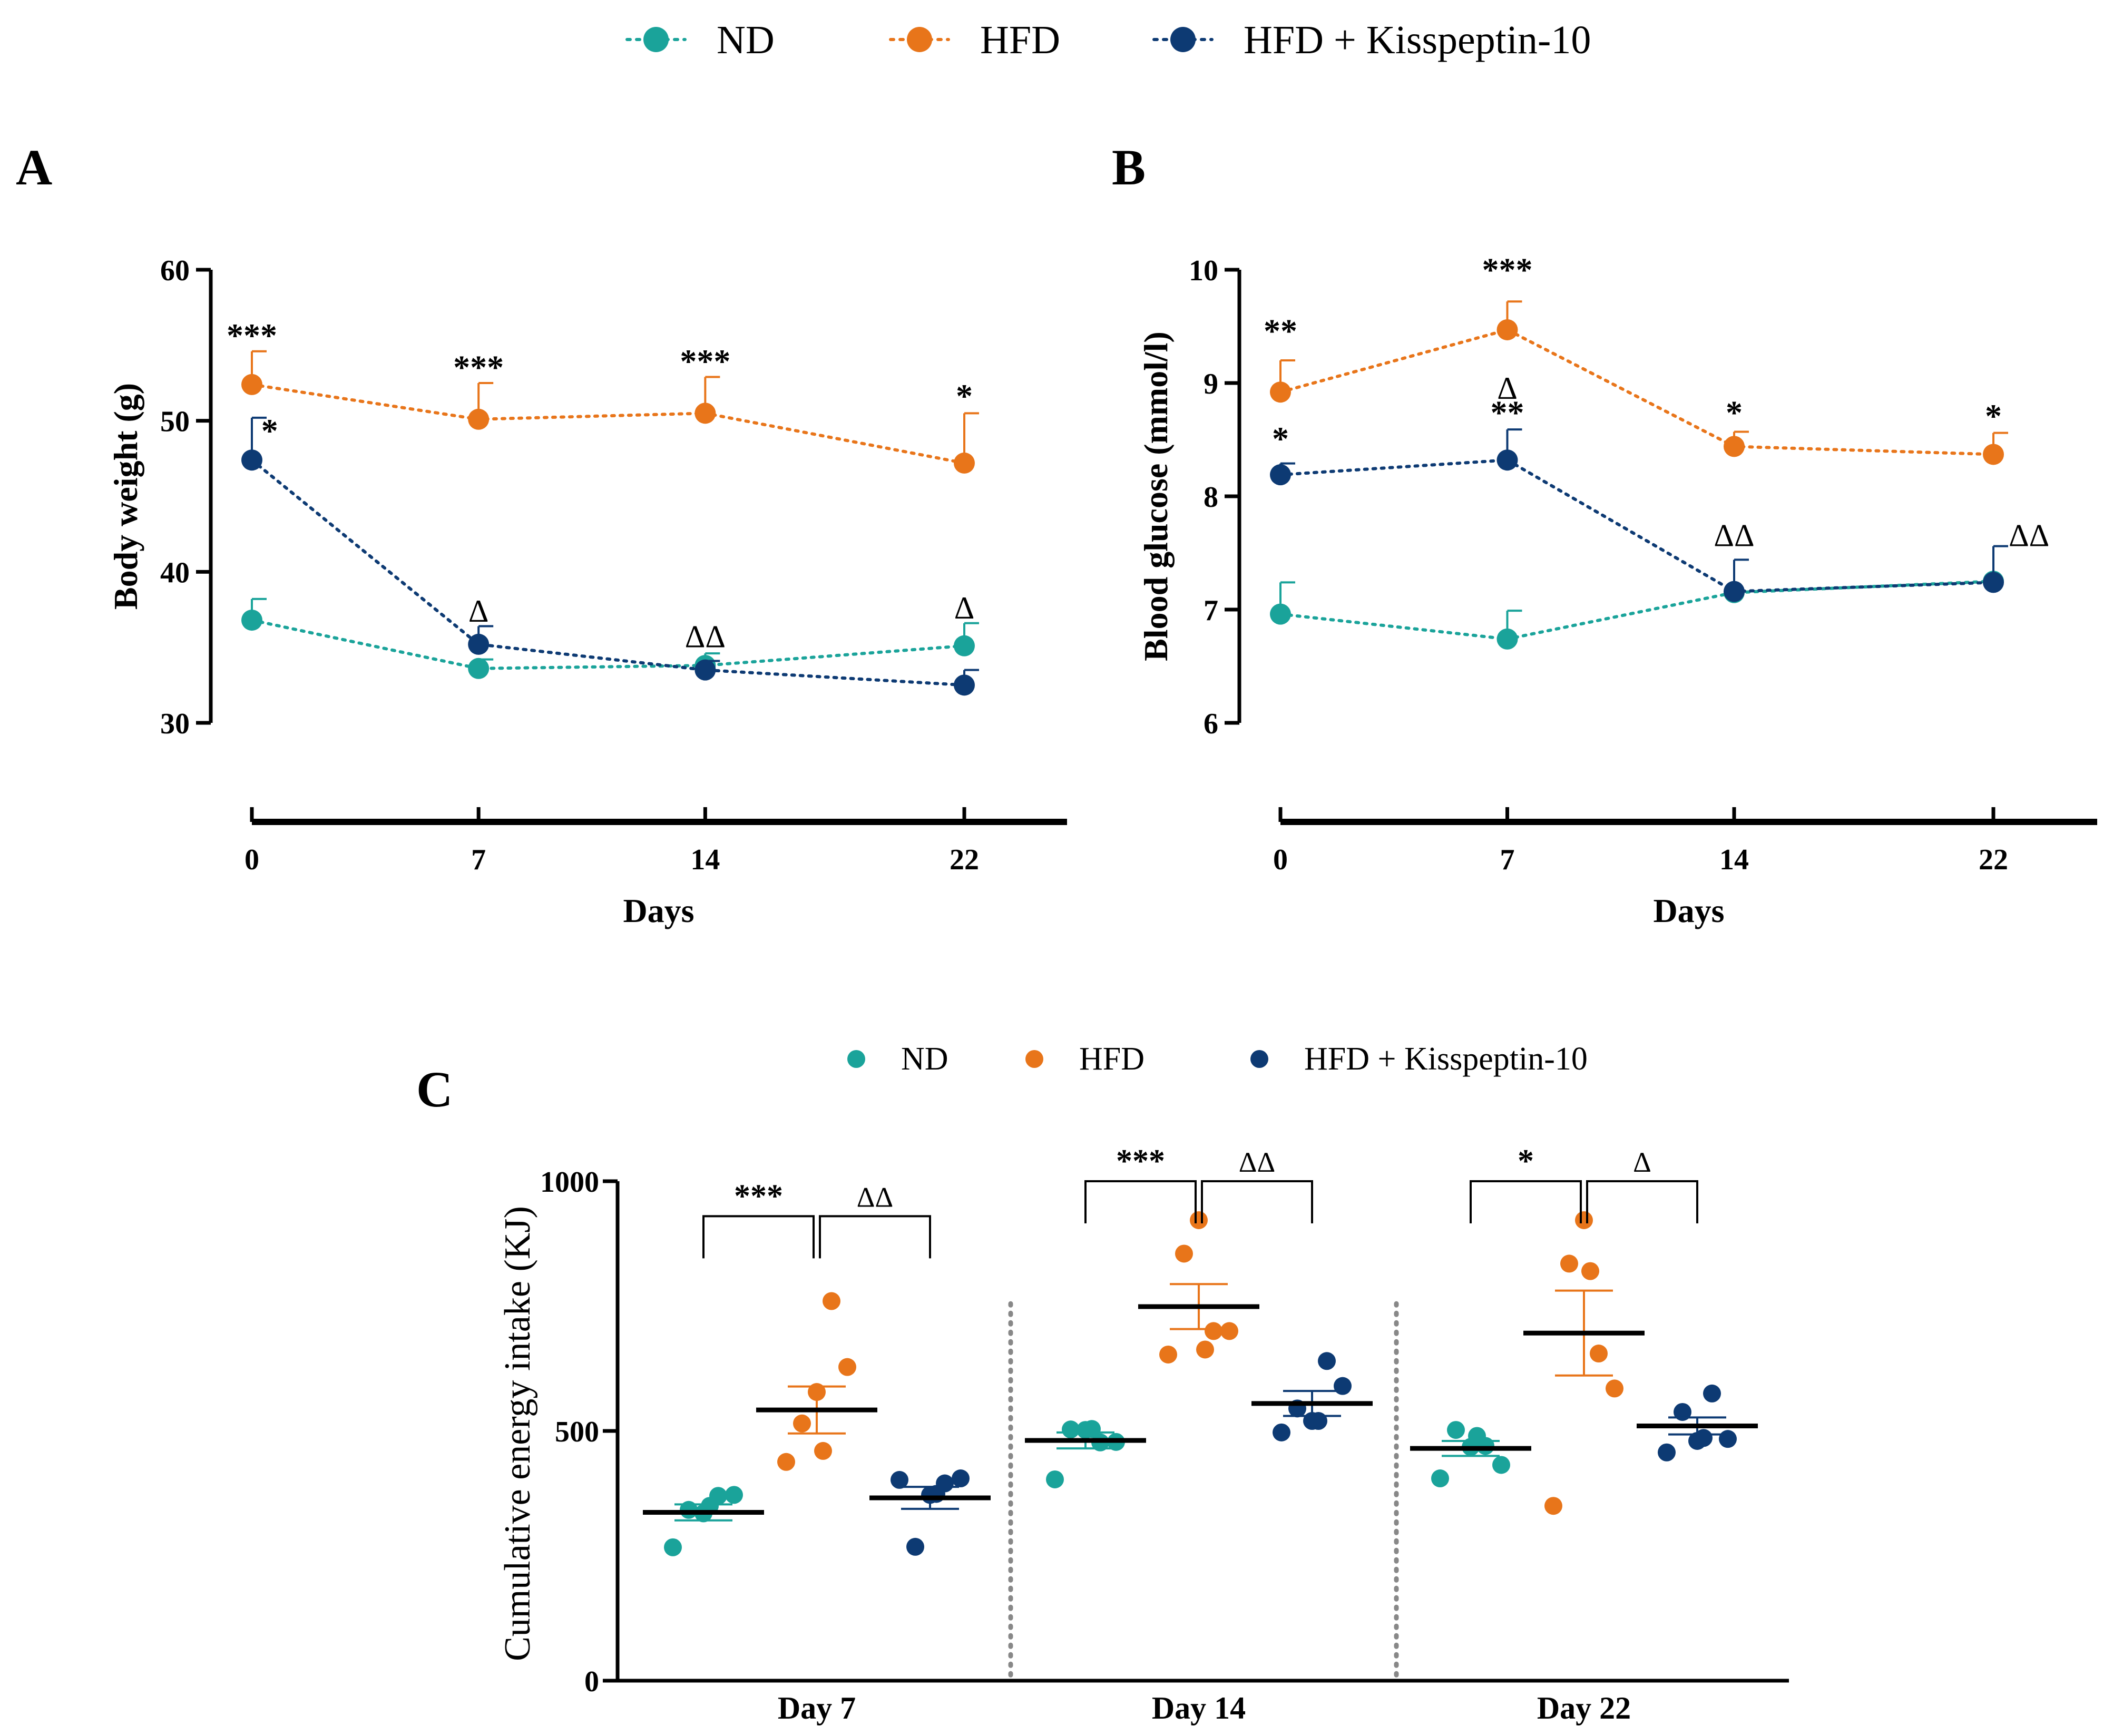 This screenshot has width=2113, height=1736. I want to click on legend-top: ND HFD HFD + Kisspeptin-10, so click(1108, 40).